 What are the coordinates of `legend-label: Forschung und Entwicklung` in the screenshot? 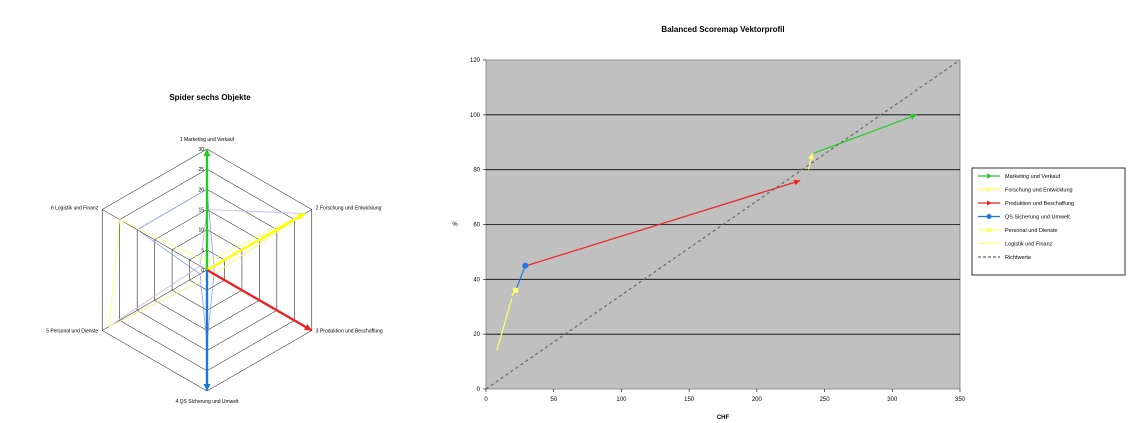 It's located at (1039, 191).